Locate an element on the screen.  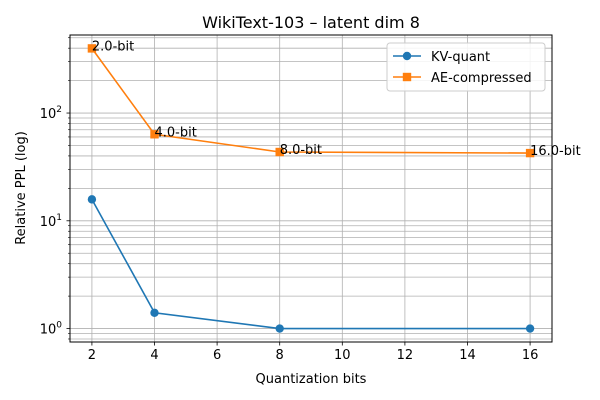
x-tick-label: 16 is located at coordinates (530, 355).